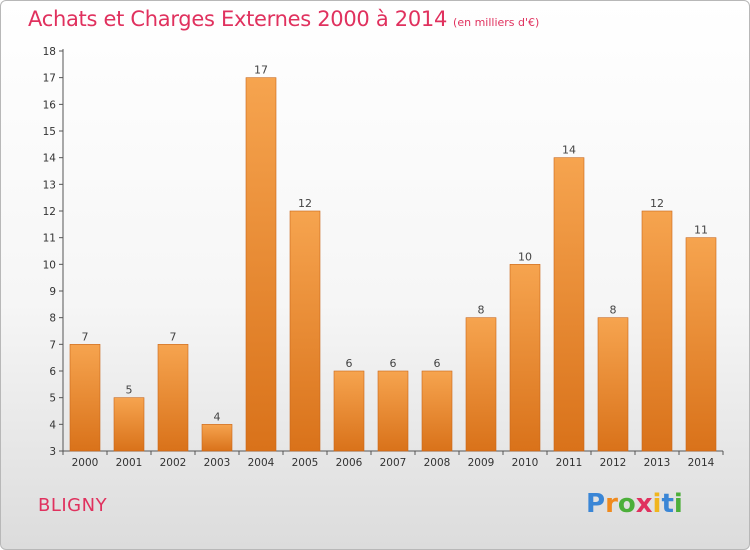 This screenshot has height=550, width=750. I want to click on chart-title-text: Achats et Charges Externes 2000 à 2014, so click(238, 19).